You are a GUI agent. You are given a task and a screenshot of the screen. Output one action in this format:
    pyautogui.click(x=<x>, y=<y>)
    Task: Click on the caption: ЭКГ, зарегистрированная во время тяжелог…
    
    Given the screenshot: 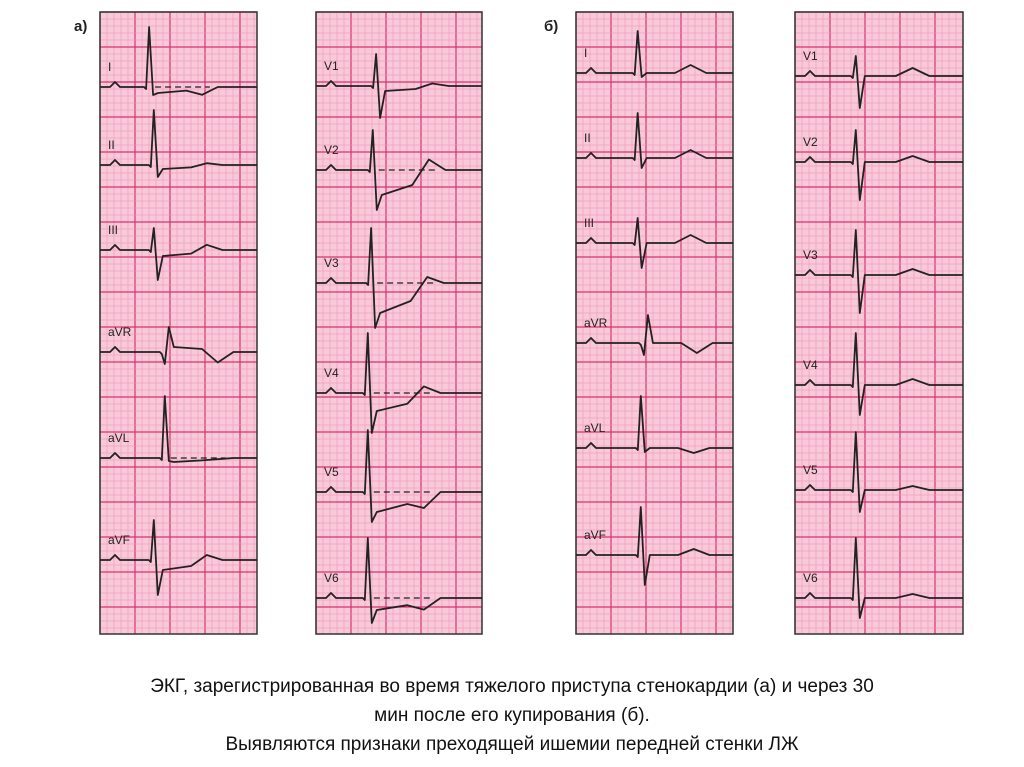 What is the action you would take?
    pyautogui.click(x=512, y=715)
    